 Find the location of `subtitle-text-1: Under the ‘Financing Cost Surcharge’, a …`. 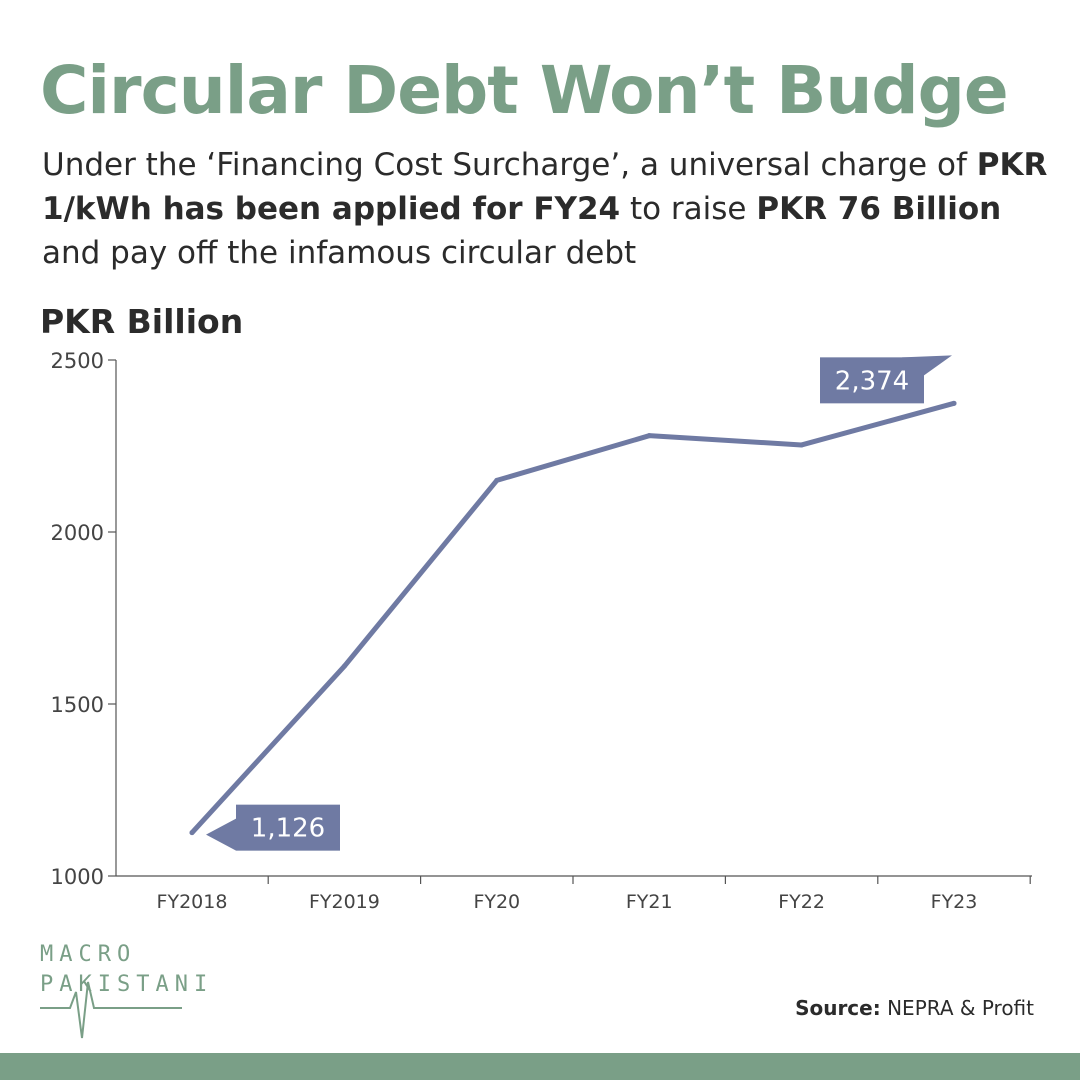

subtitle-text-1: Under the ‘Financing Cost Surcharge’, a … is located at coordinates (509, 165).